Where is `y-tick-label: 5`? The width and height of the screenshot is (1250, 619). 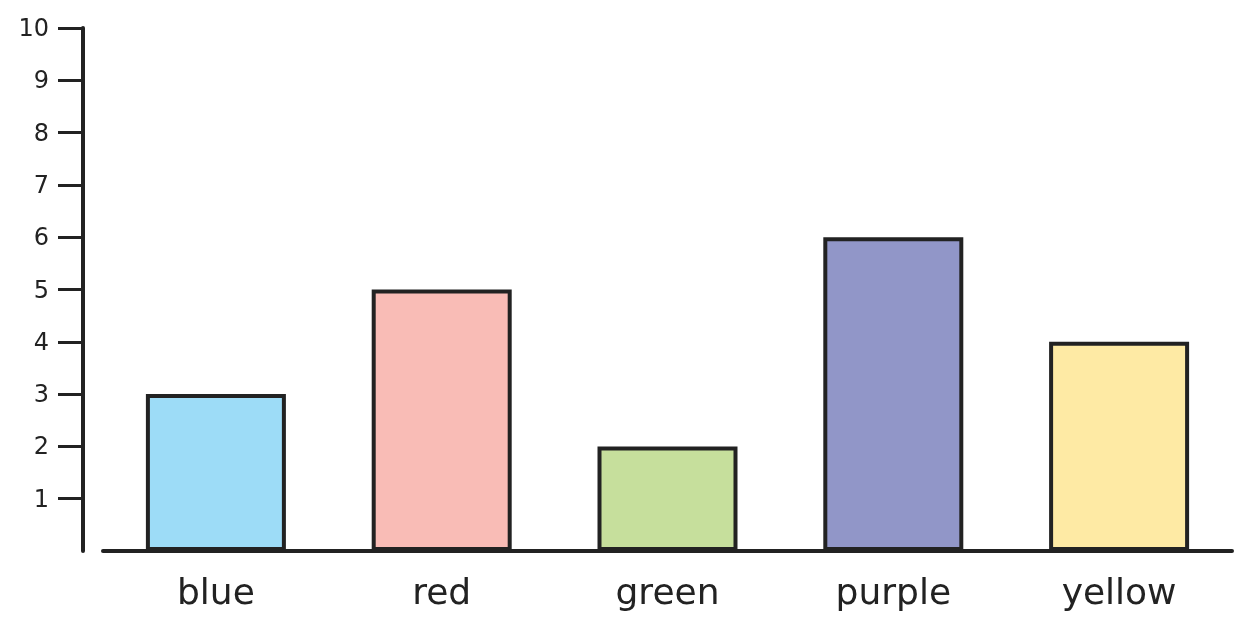
y-tick-label: 5 is located at coordinates (41, 289).